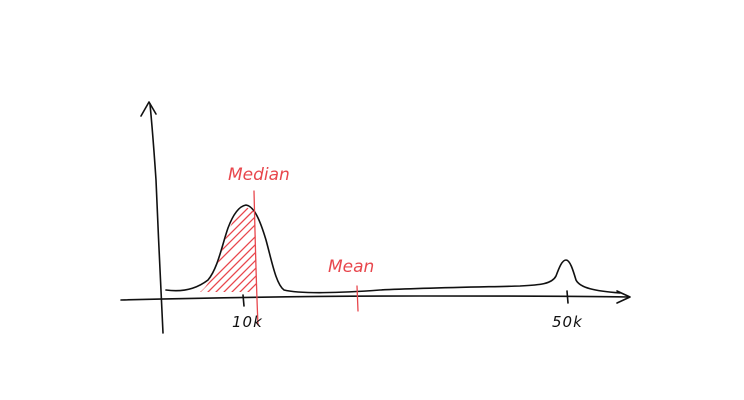 Image resolution: width=744 pixels, height=400 pixels. Describe the element at coordinates (156, 218) in the screenshot. I see `y-axis` at that location.